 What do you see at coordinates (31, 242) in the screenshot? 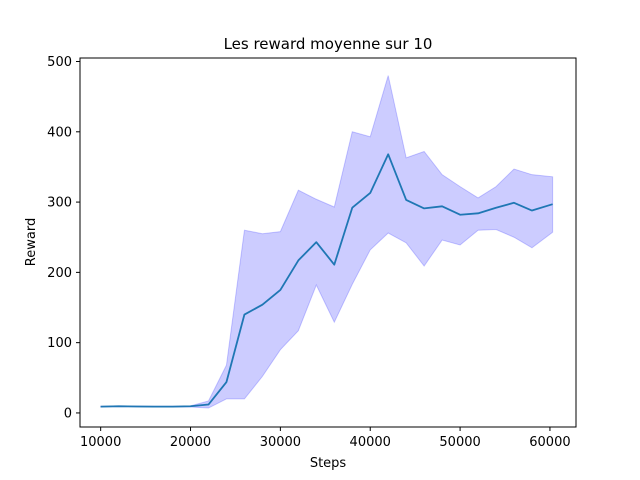
I see `y-axis-label: Reward` at bounding box center [31, 242].